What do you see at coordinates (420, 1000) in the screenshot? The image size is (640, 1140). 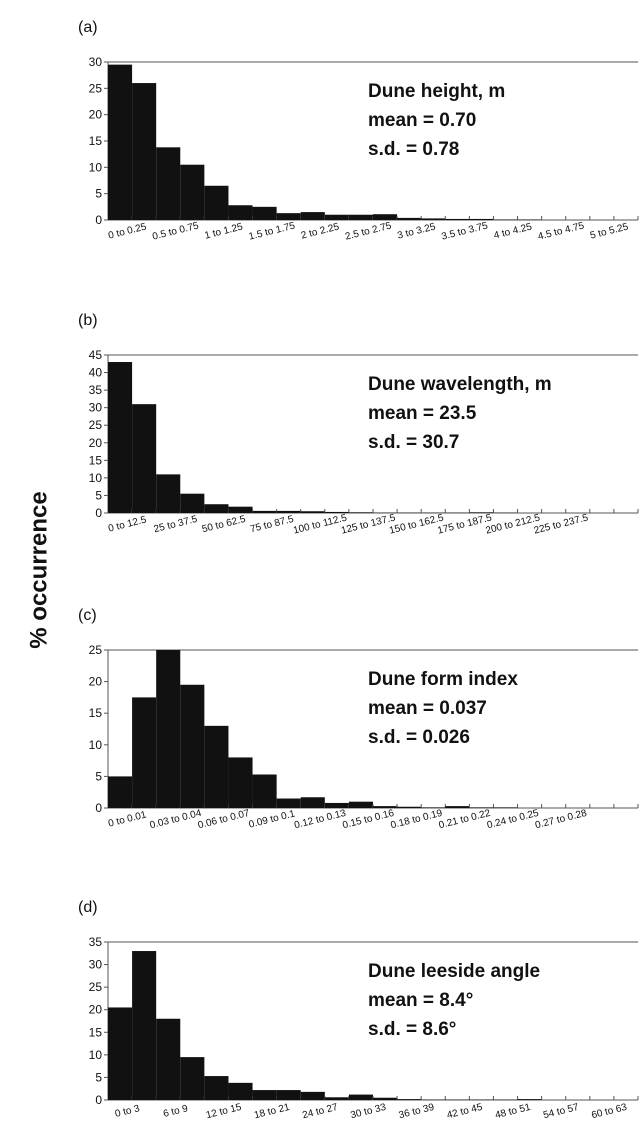 I see `annotation: mean = 8.4°` at bounding box center [420, 1000].